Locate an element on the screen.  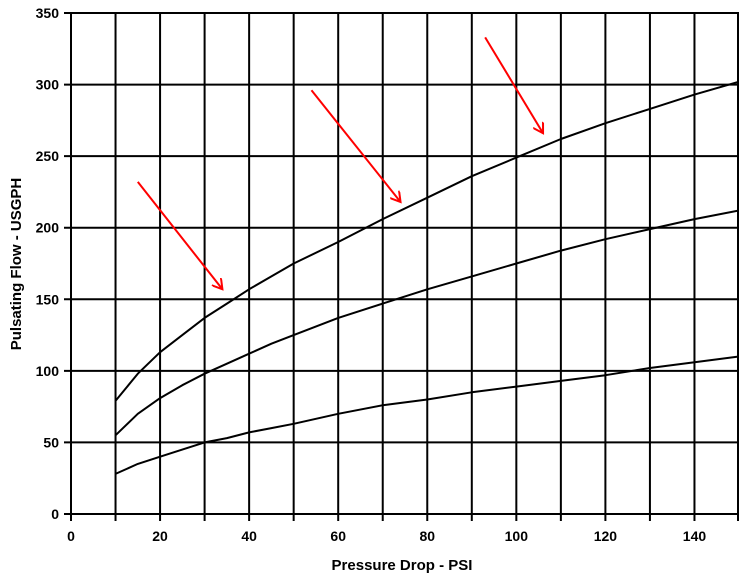
y-tick-label: 0 is located at coordinates (55, 514).